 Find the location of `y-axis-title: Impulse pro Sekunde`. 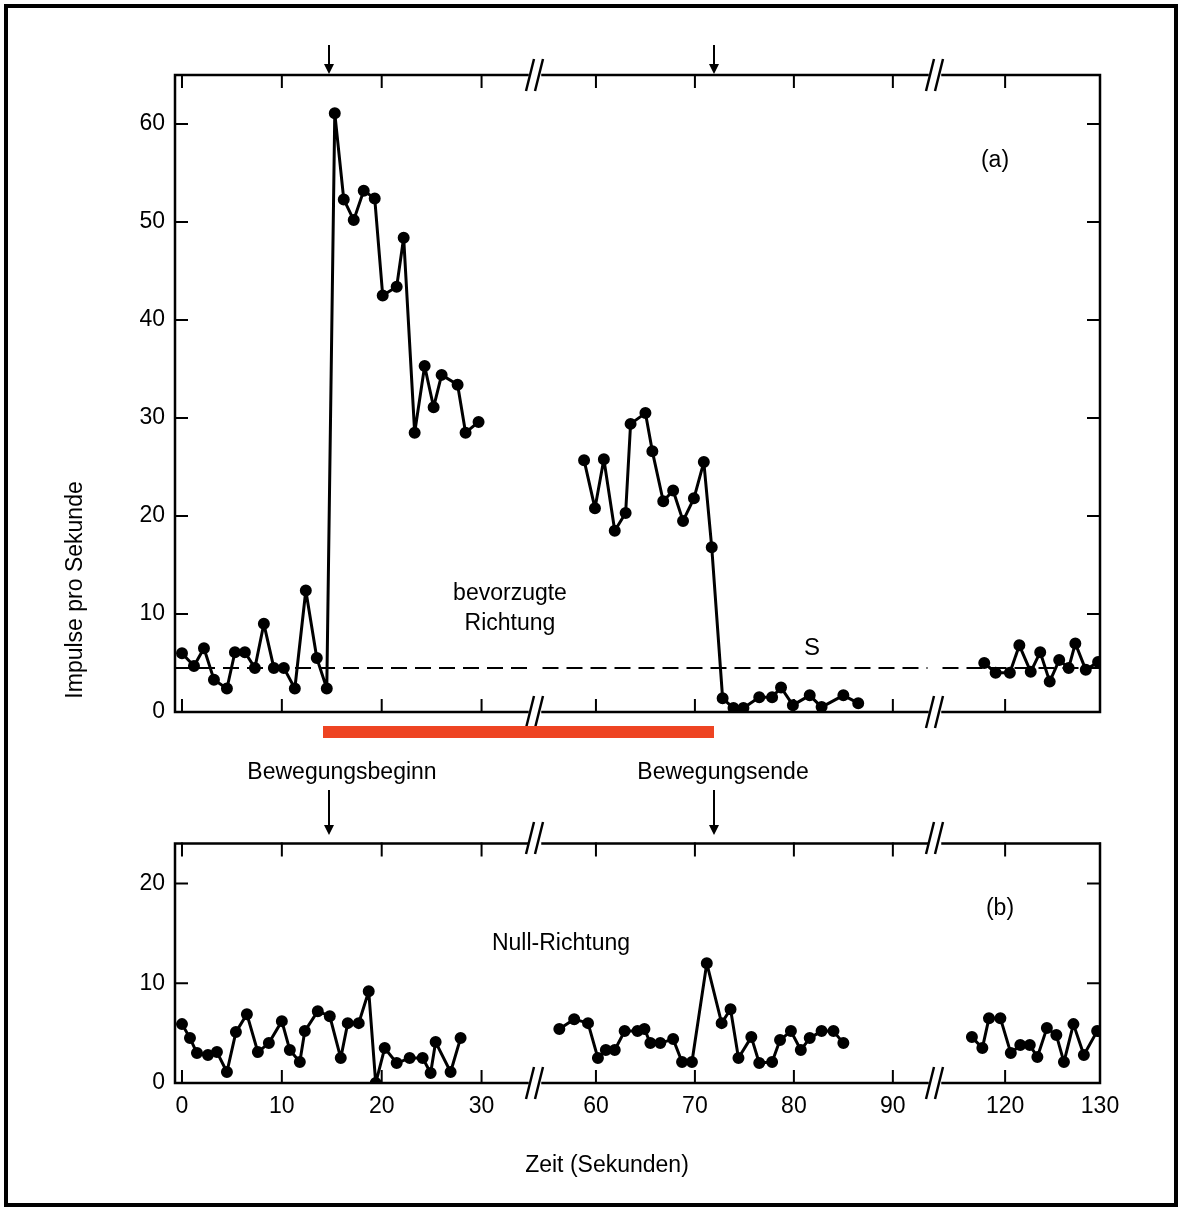

y-axis-title: Impulse pro Sekunde is located at coordinates (74, 590).